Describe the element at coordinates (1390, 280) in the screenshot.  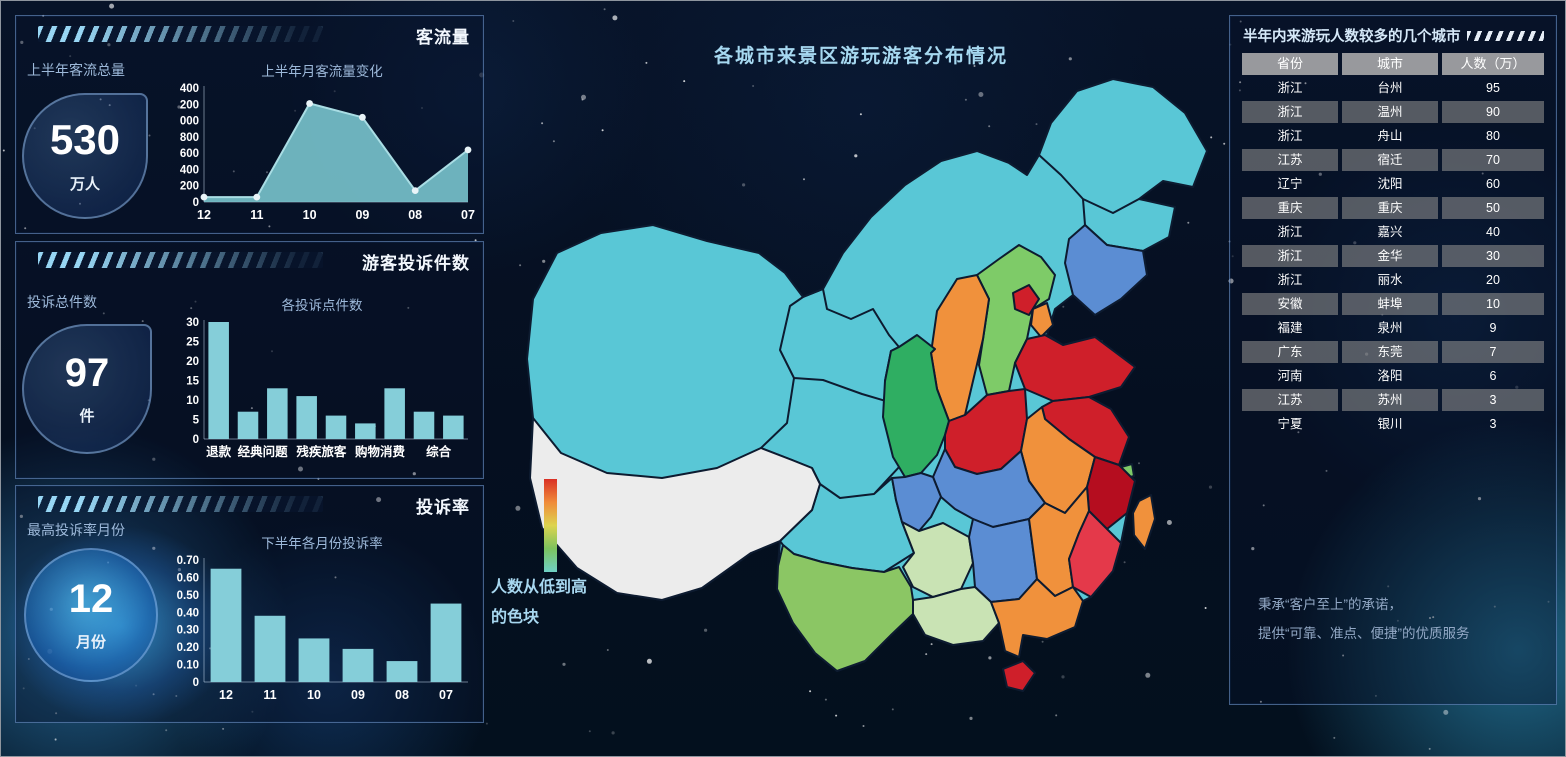
I see `table-cell: 丽水` at that location.